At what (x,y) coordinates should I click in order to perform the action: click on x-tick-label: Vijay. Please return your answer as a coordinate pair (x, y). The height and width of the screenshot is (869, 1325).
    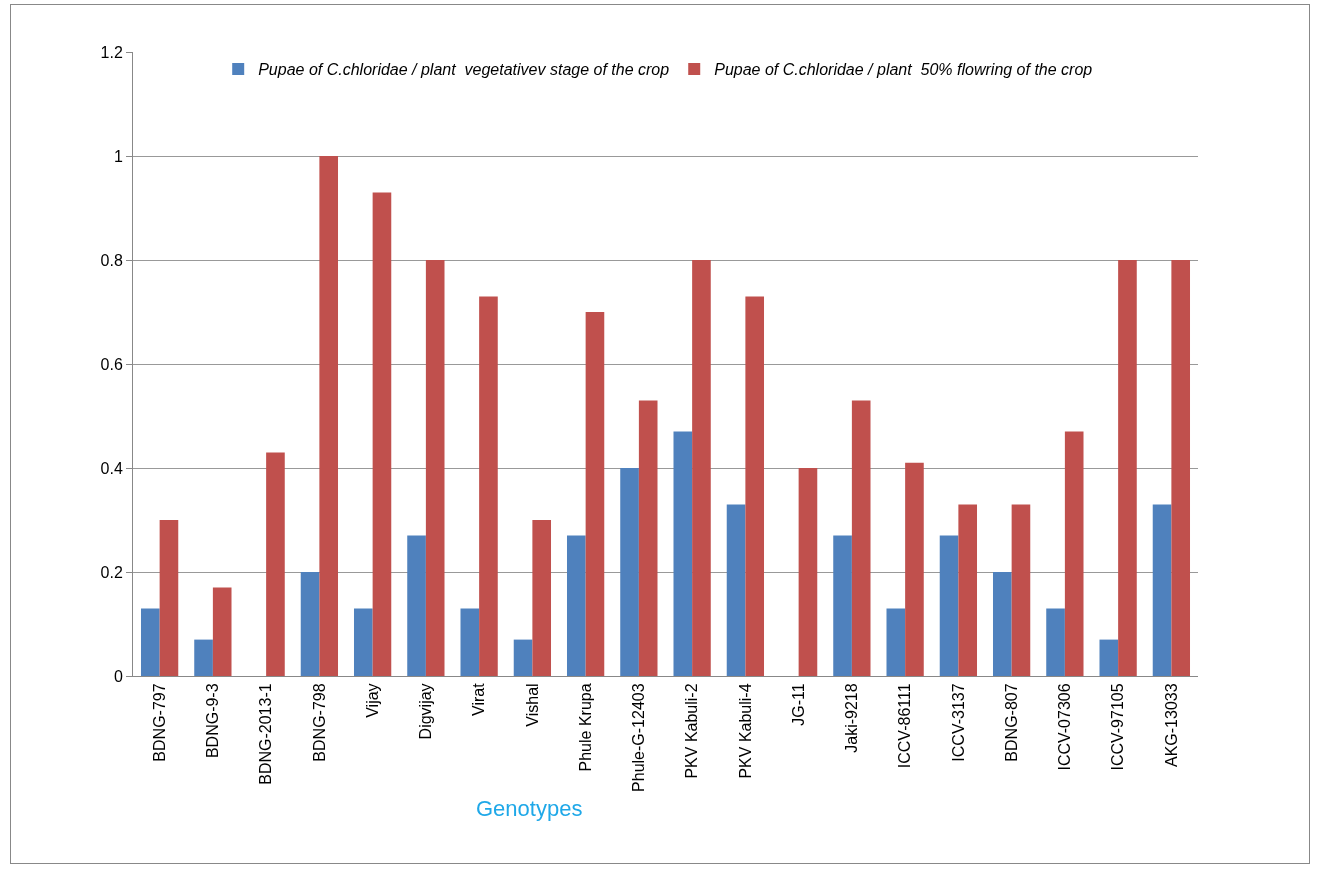
    Looking at the image, I should click on (372, 700).